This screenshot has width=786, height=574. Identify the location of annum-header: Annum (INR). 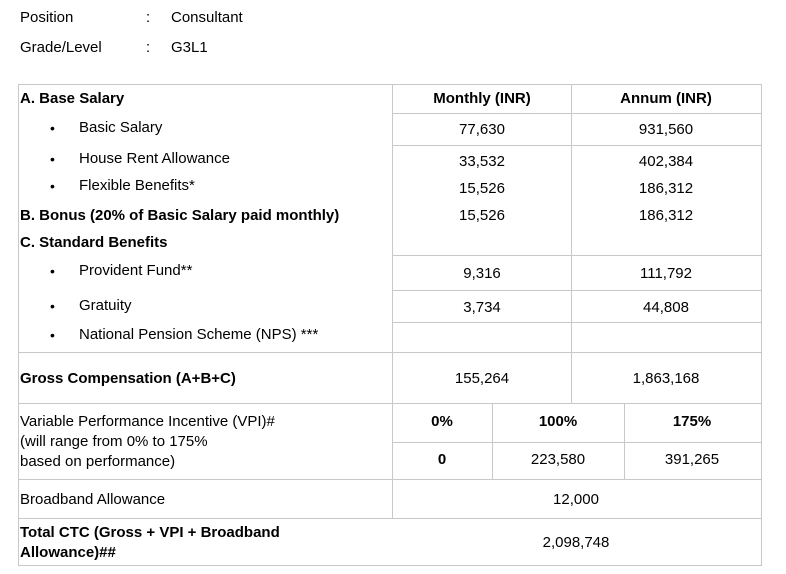
(666, 98).